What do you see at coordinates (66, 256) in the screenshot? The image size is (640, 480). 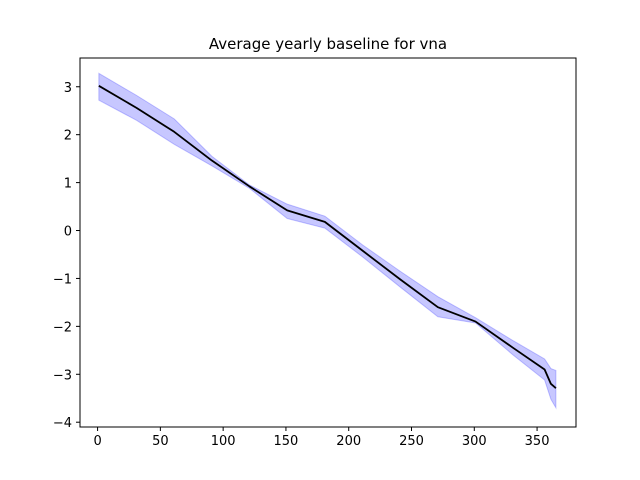 I see `y-axis: −4 −3 −2 −1 0 1 2 3` at bounding box center [66, 256].